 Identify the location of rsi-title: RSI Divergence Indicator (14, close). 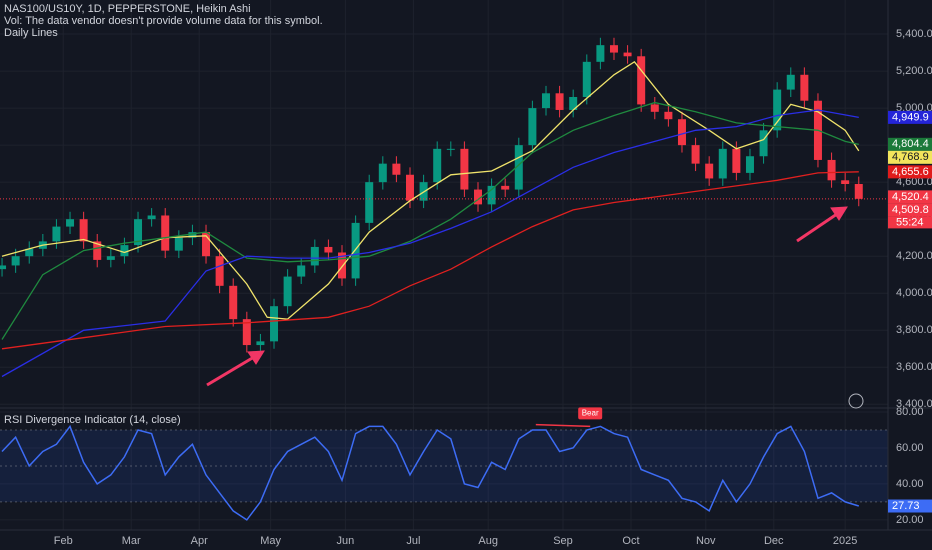
(92, 420).